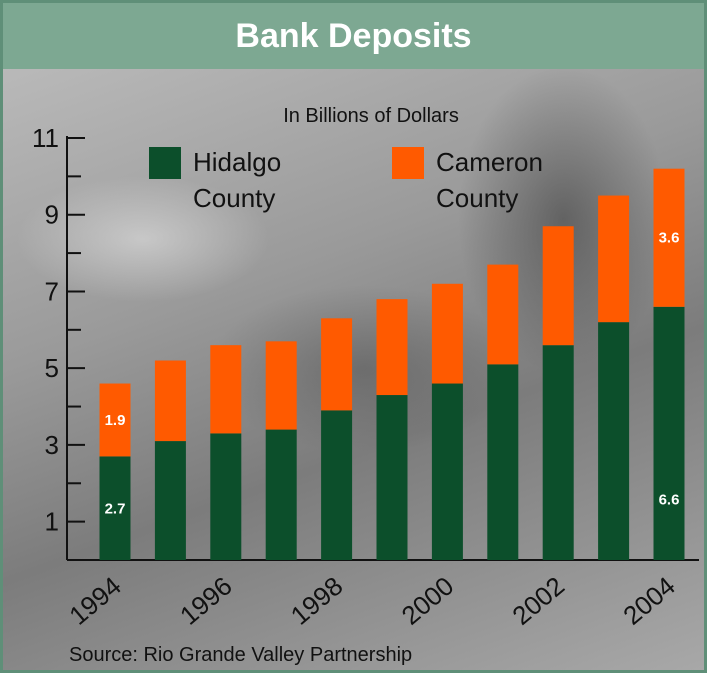 The width and height of the screenshot is (707, 673). Describe the element at coordinates (52, 445) in the screenshot. I see `y-tick-label: 3` at that location.